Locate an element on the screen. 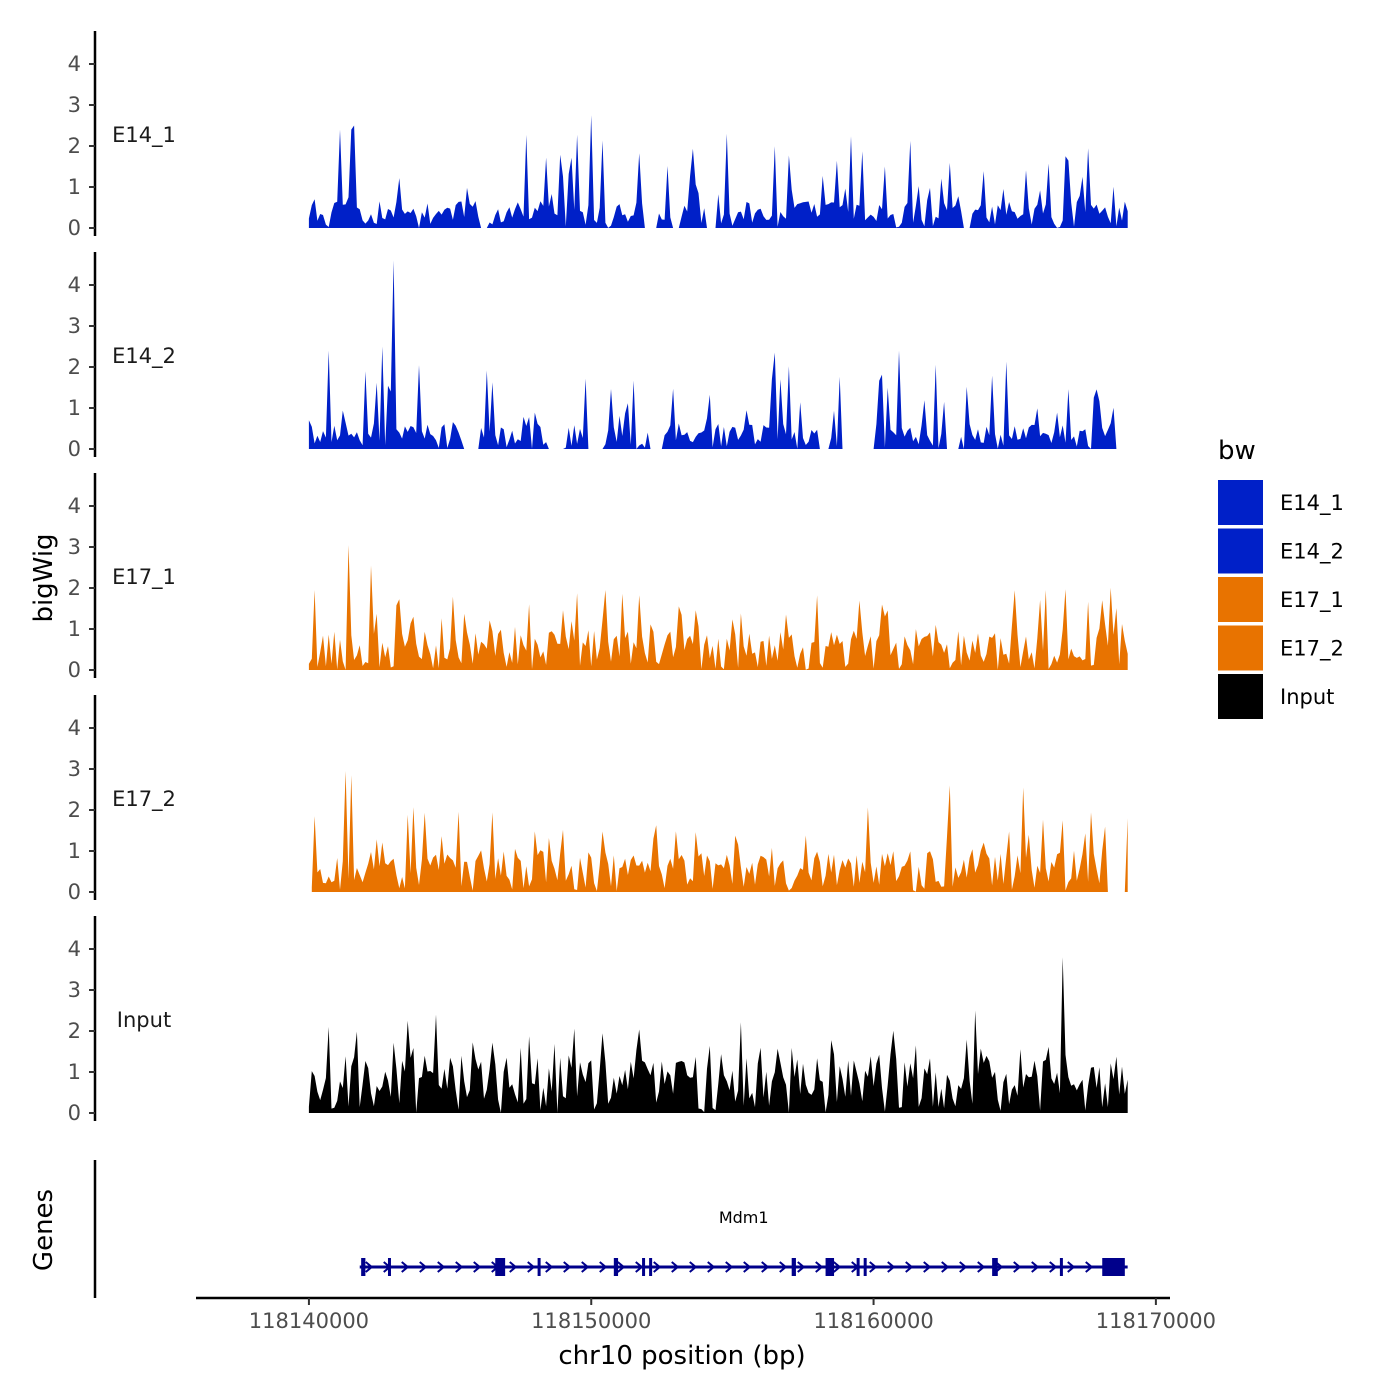  legend-label: E14_2 is located at coordinates (1312, 552).